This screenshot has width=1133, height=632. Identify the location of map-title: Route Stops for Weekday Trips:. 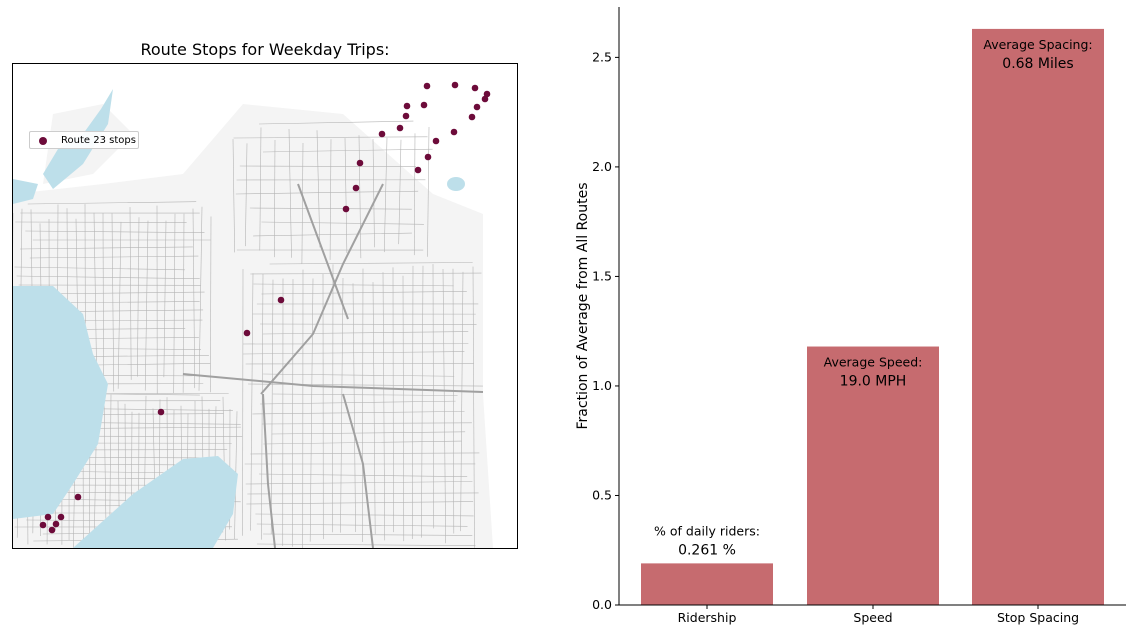
(265, 49).